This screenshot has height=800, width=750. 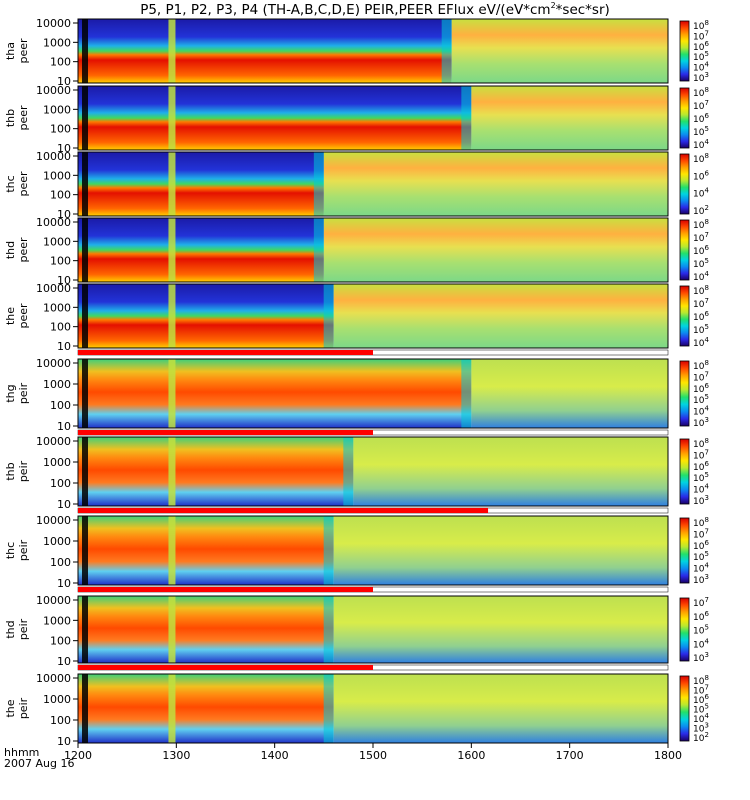 What do you see at coordinates (373, 755) in the screenshot?
I see `x-tick-label: 1500` at bounding box center [373, 755].